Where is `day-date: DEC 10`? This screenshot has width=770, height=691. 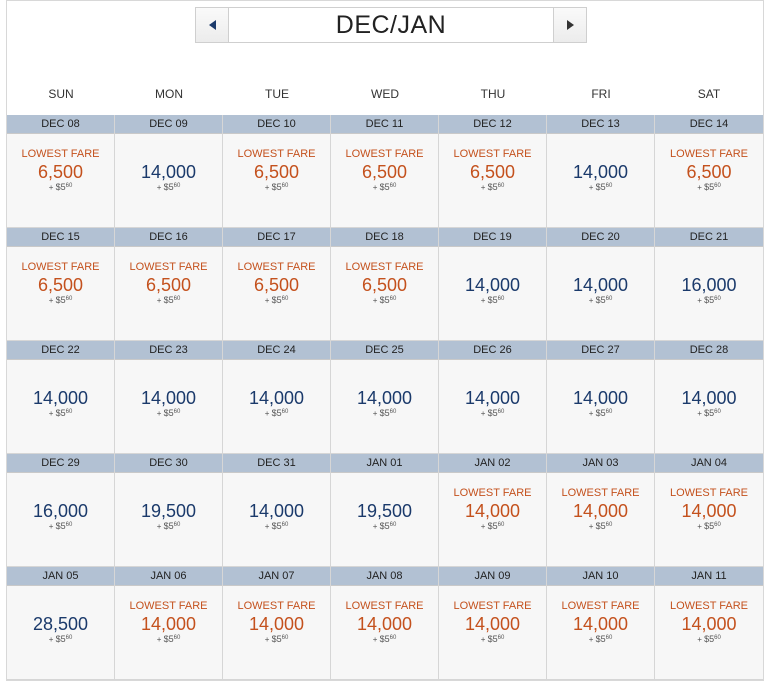
day-date: DEC 10 is located at coordinates (276, 124).